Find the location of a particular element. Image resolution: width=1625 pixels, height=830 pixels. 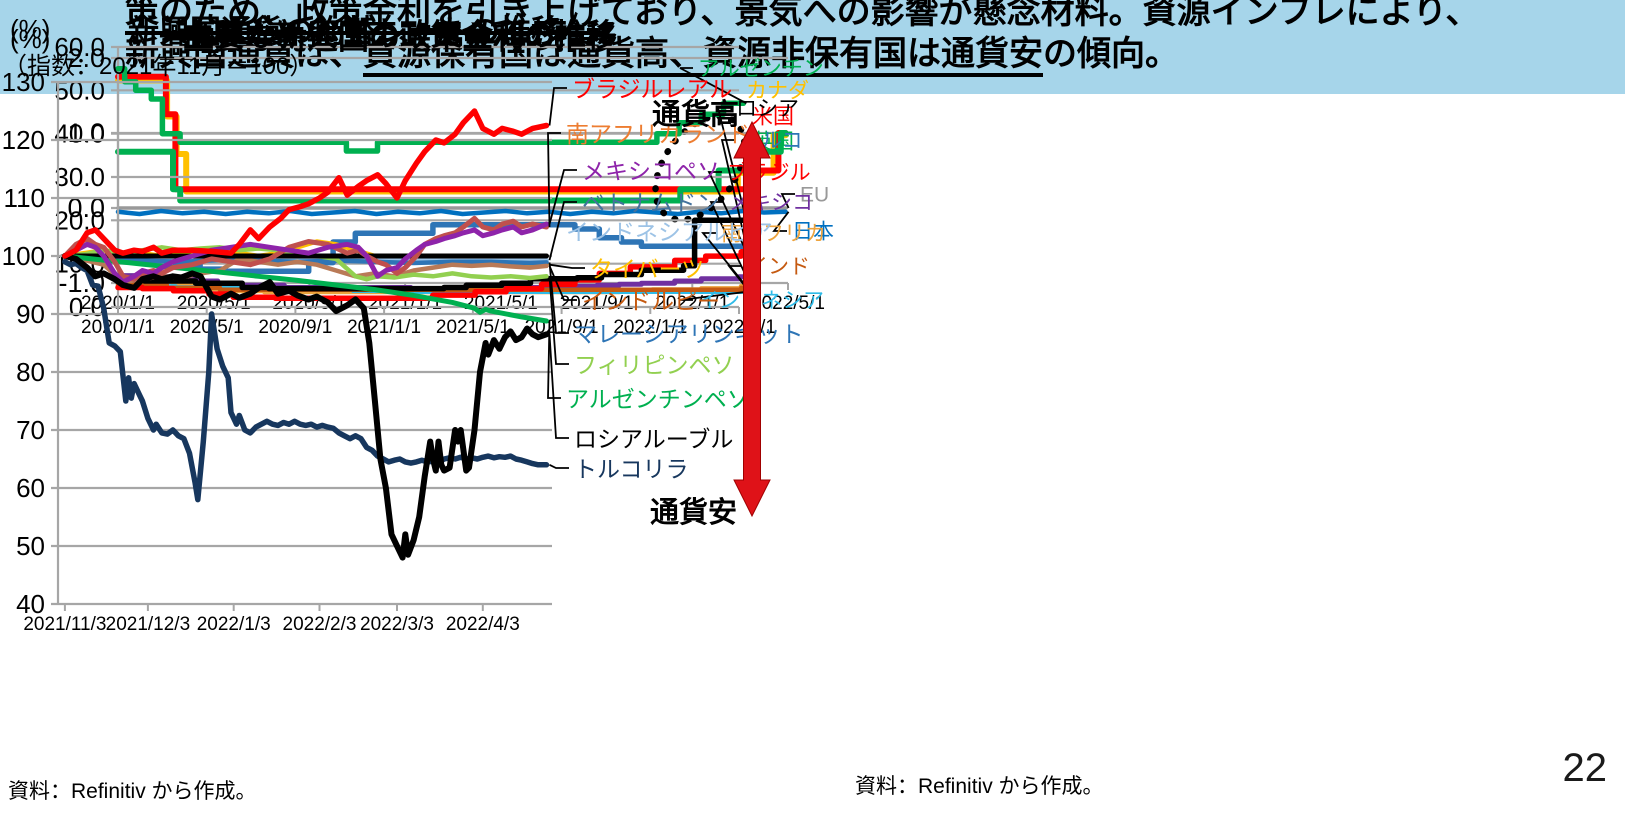

legend-label-メキシコペソ: メキシコペソ is located at coordinates (651, 171).